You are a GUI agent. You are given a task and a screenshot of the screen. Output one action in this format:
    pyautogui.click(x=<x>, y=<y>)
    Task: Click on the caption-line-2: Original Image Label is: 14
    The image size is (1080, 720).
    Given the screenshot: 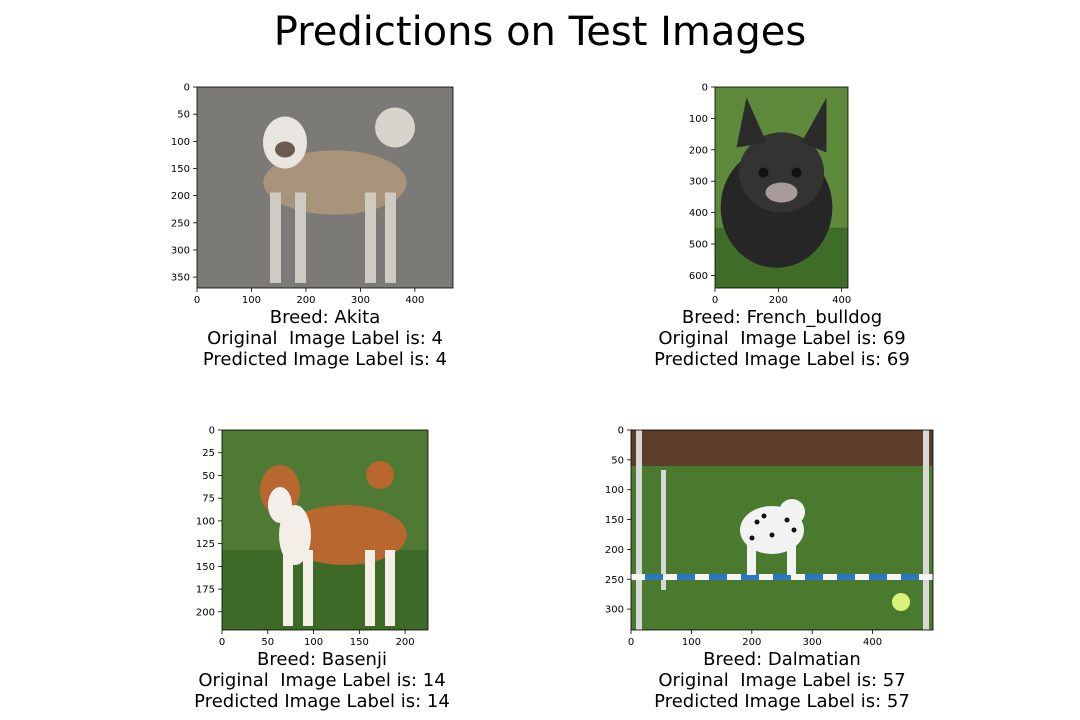 What is the action you would take?
    pyautogui.click(x=321, y=680)
    